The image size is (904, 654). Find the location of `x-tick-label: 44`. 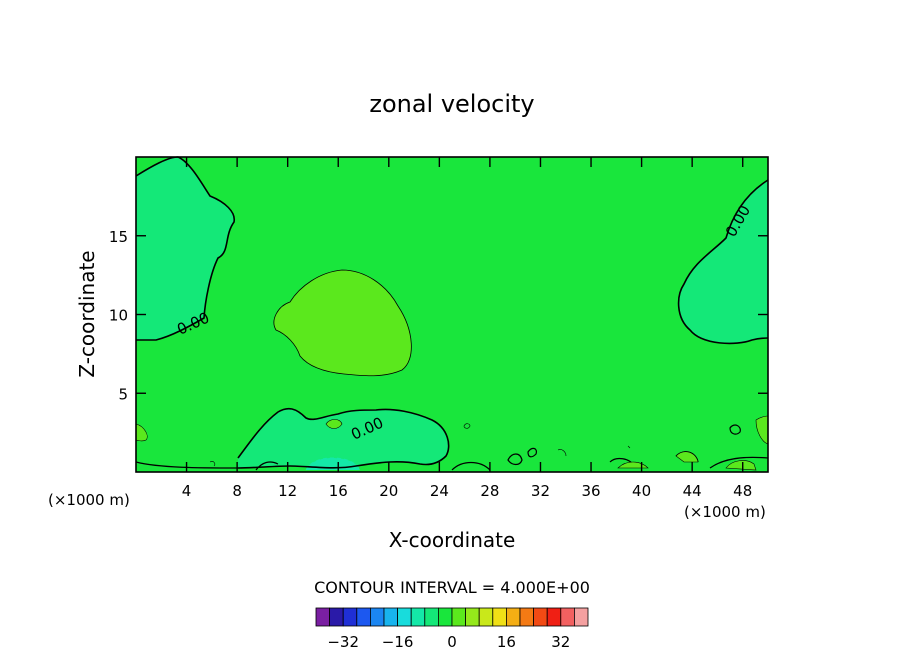

x-tick-label: 44 is located at coordinates (692, 491).